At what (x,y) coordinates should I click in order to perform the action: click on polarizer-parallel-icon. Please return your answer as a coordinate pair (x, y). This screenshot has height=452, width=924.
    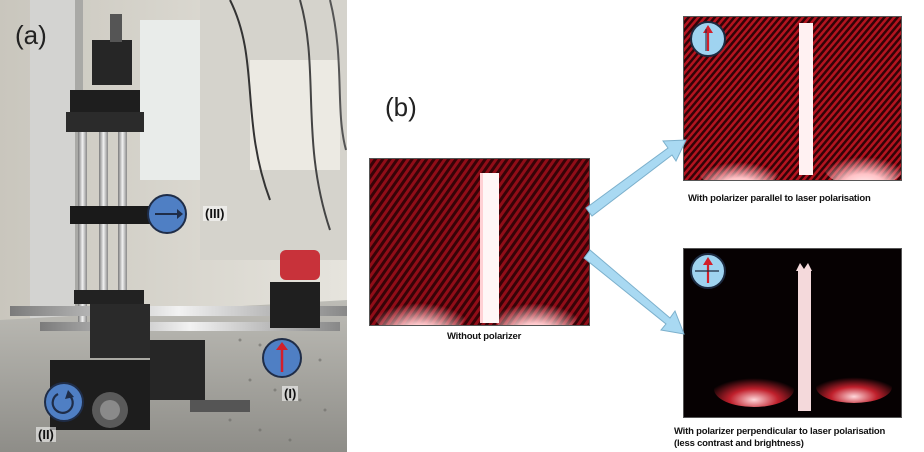
    Looking at the image, I should click on (708, 39).